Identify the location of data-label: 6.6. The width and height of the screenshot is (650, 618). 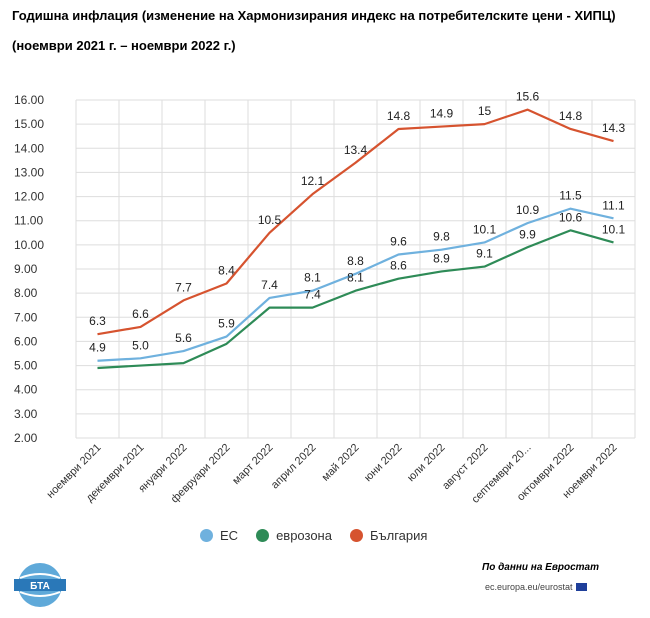
(140, 314).